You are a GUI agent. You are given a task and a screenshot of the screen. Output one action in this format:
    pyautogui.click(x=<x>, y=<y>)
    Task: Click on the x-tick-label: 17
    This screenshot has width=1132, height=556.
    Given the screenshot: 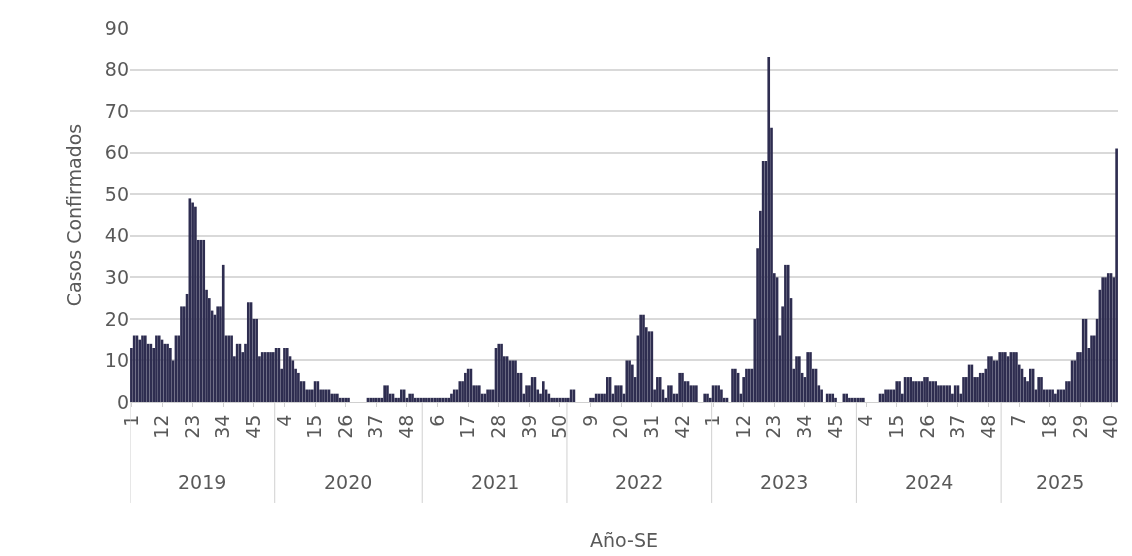 What is the action you would take?
    pyautogui.click(x=467, y=426)
    